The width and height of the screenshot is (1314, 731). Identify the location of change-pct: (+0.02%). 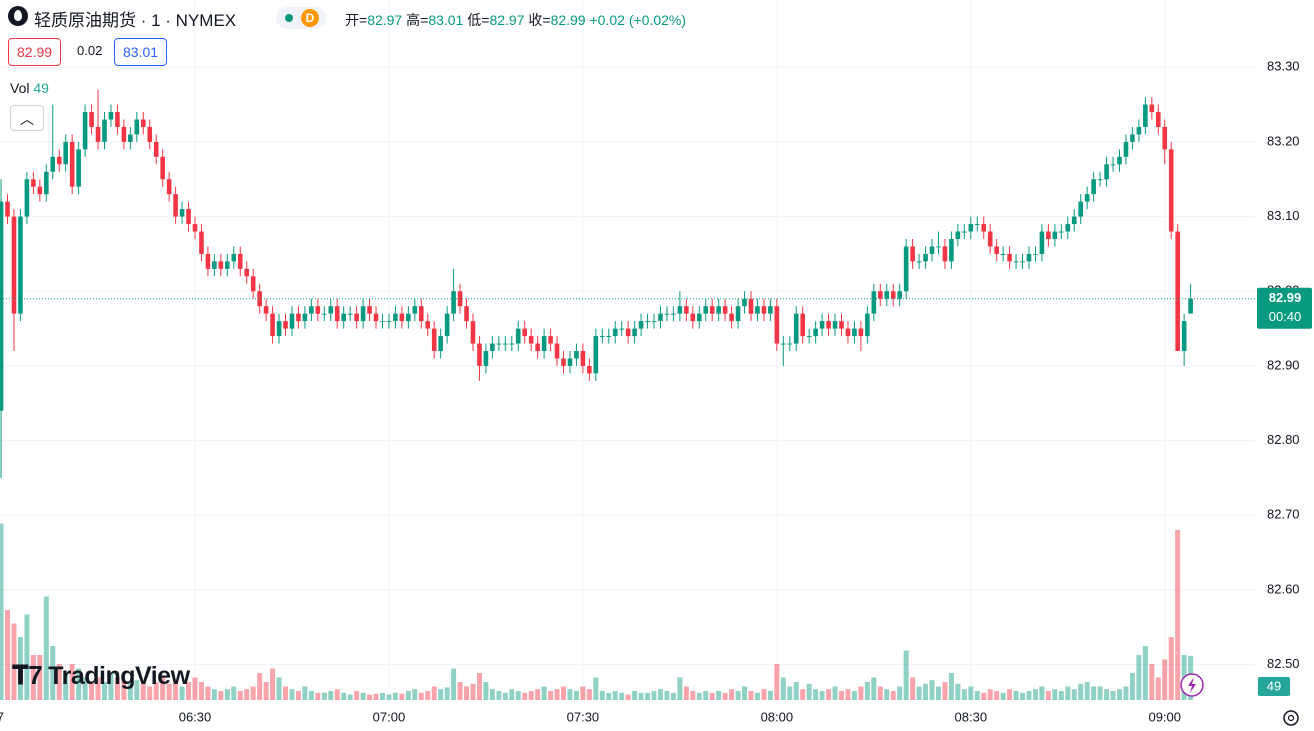
(657, 20).